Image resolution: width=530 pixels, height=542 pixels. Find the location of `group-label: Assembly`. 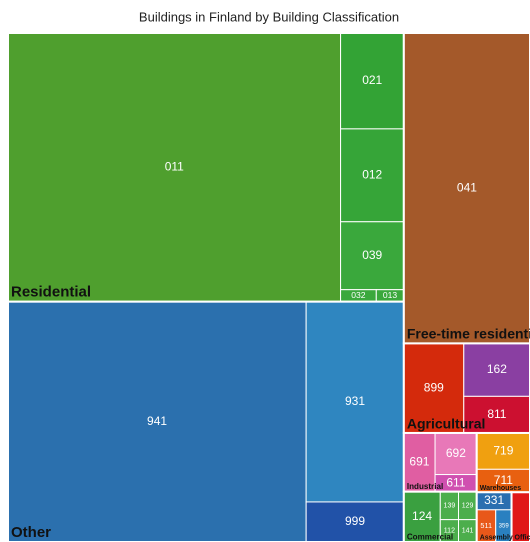

group-label: Assembly is located at coordinates (496, 538).